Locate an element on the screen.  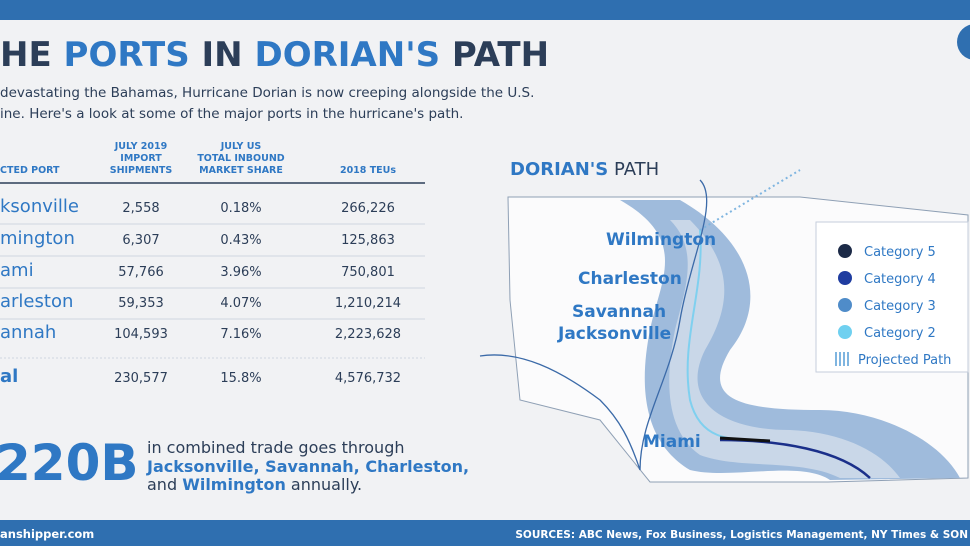
column-header: JULY US is located at coordinates (241, 146).